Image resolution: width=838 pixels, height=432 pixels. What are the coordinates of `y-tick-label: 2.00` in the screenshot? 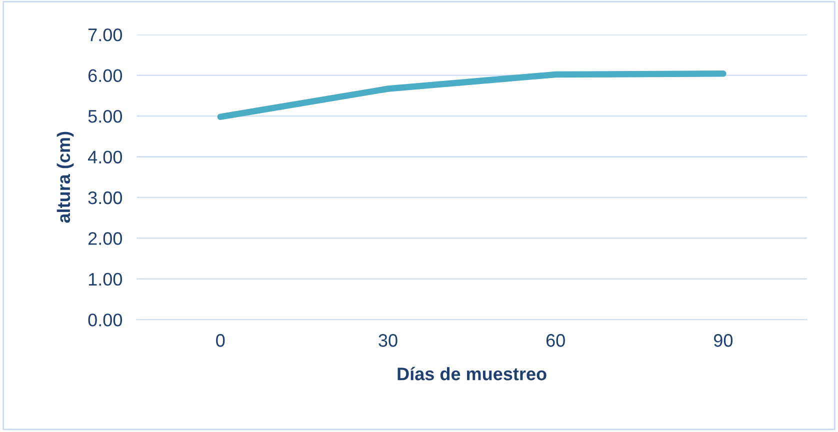 It's located at (105, 238).